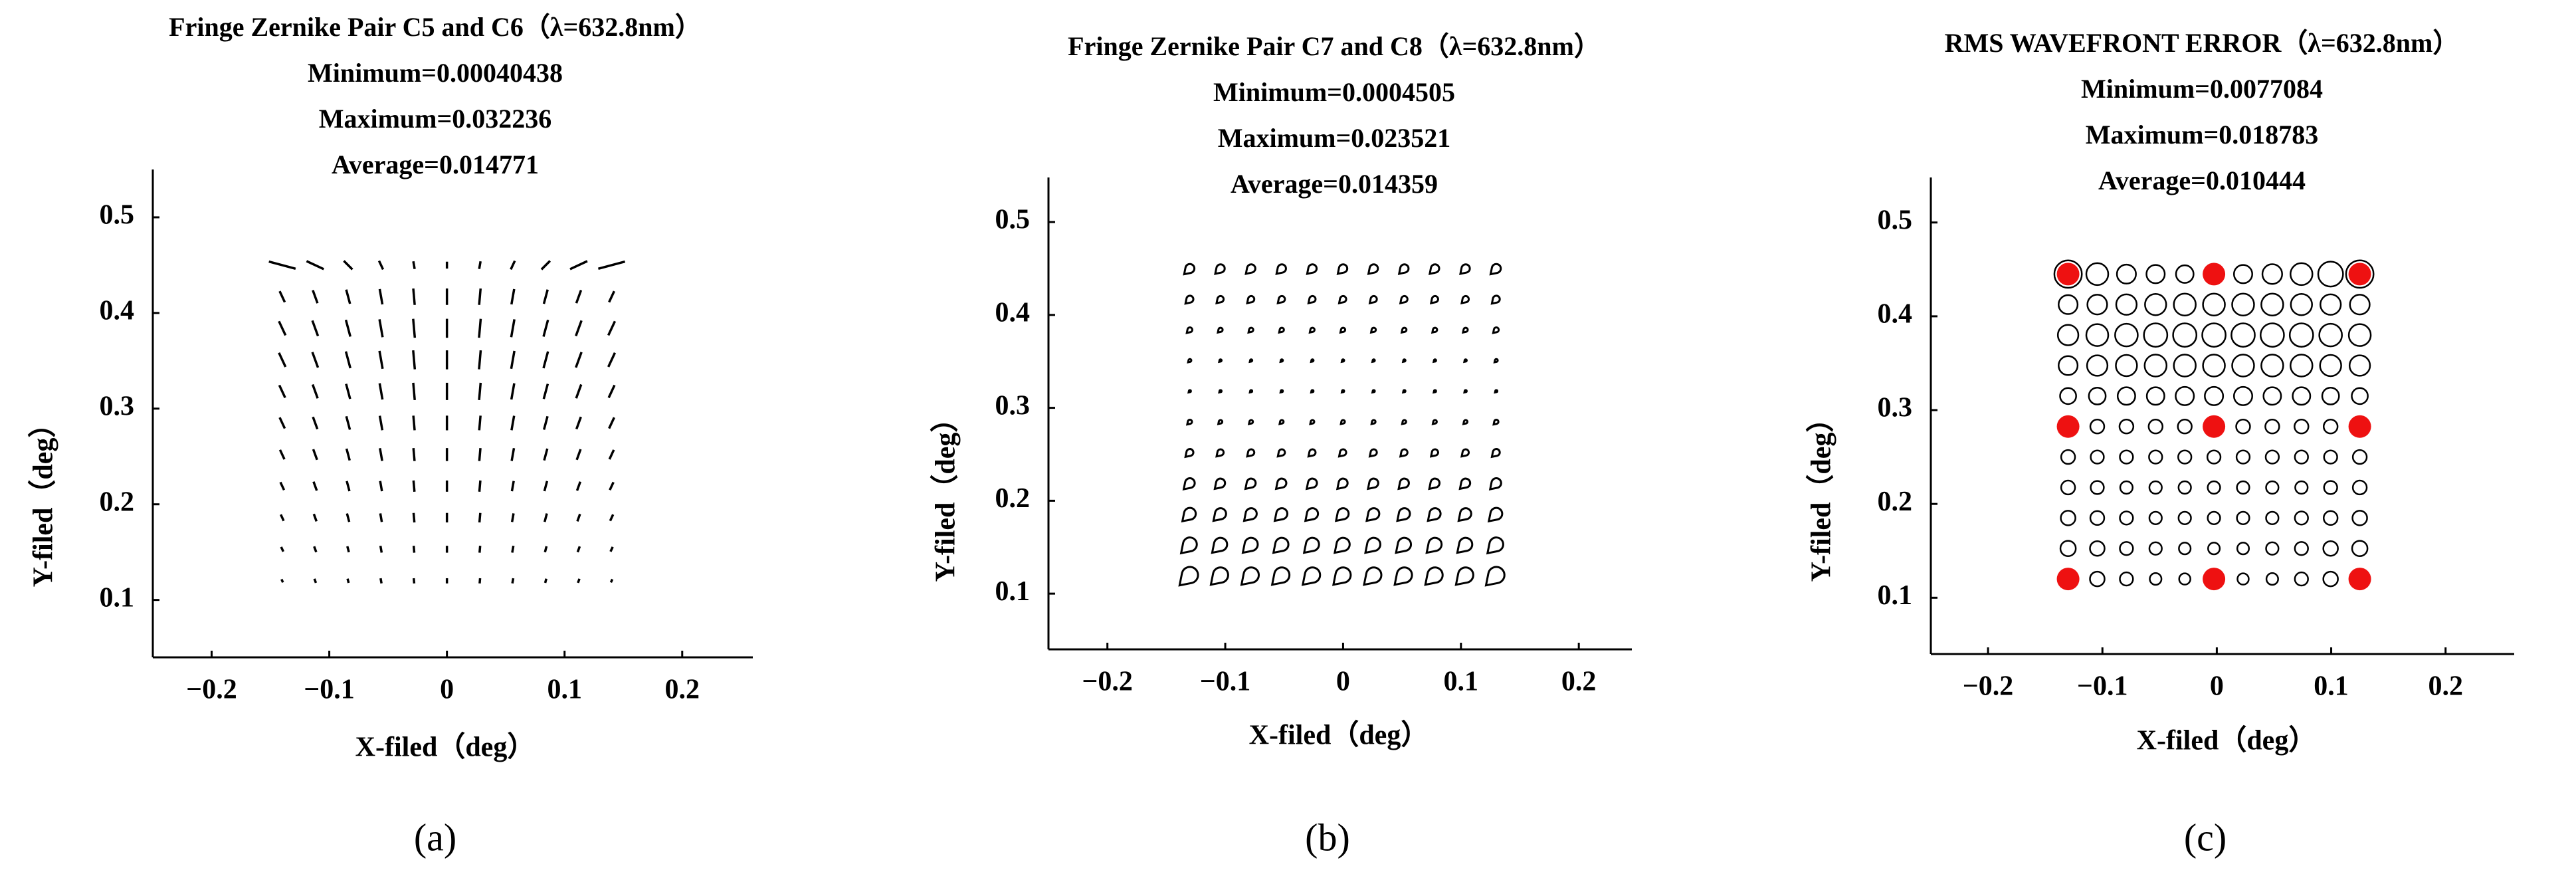  What do you see at coordinates (1107, 682) in the screenshot?
I see `x-tick-label: −0.2` at bounding box center [1107, 682].